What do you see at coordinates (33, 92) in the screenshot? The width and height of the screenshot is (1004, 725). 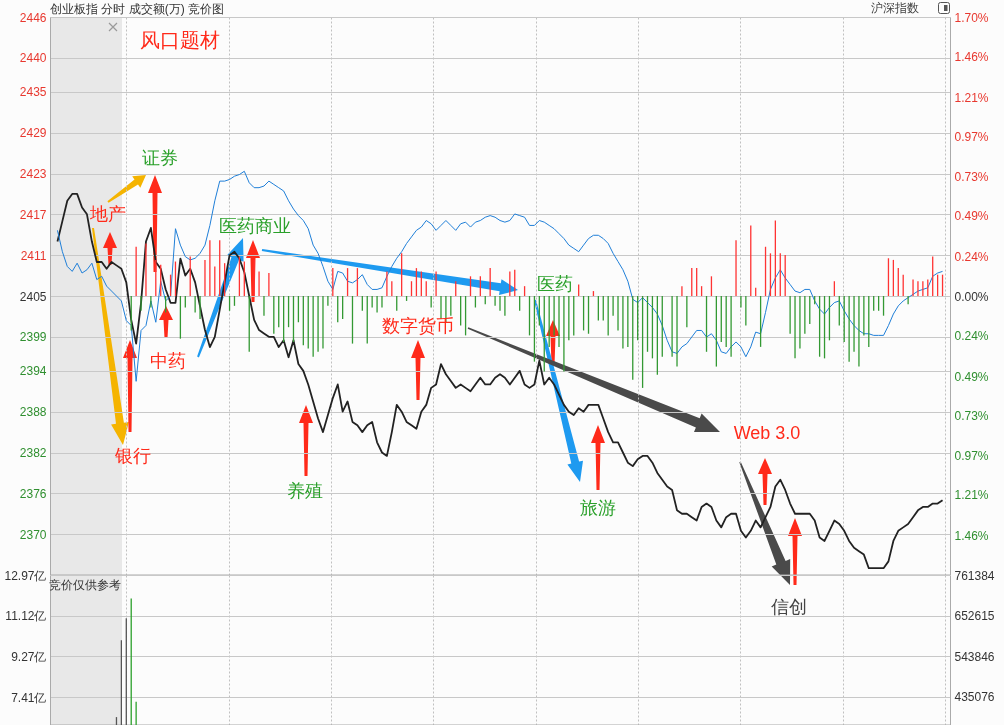 I see `y-tick-label: 2435` at bounding box center [33, 92].